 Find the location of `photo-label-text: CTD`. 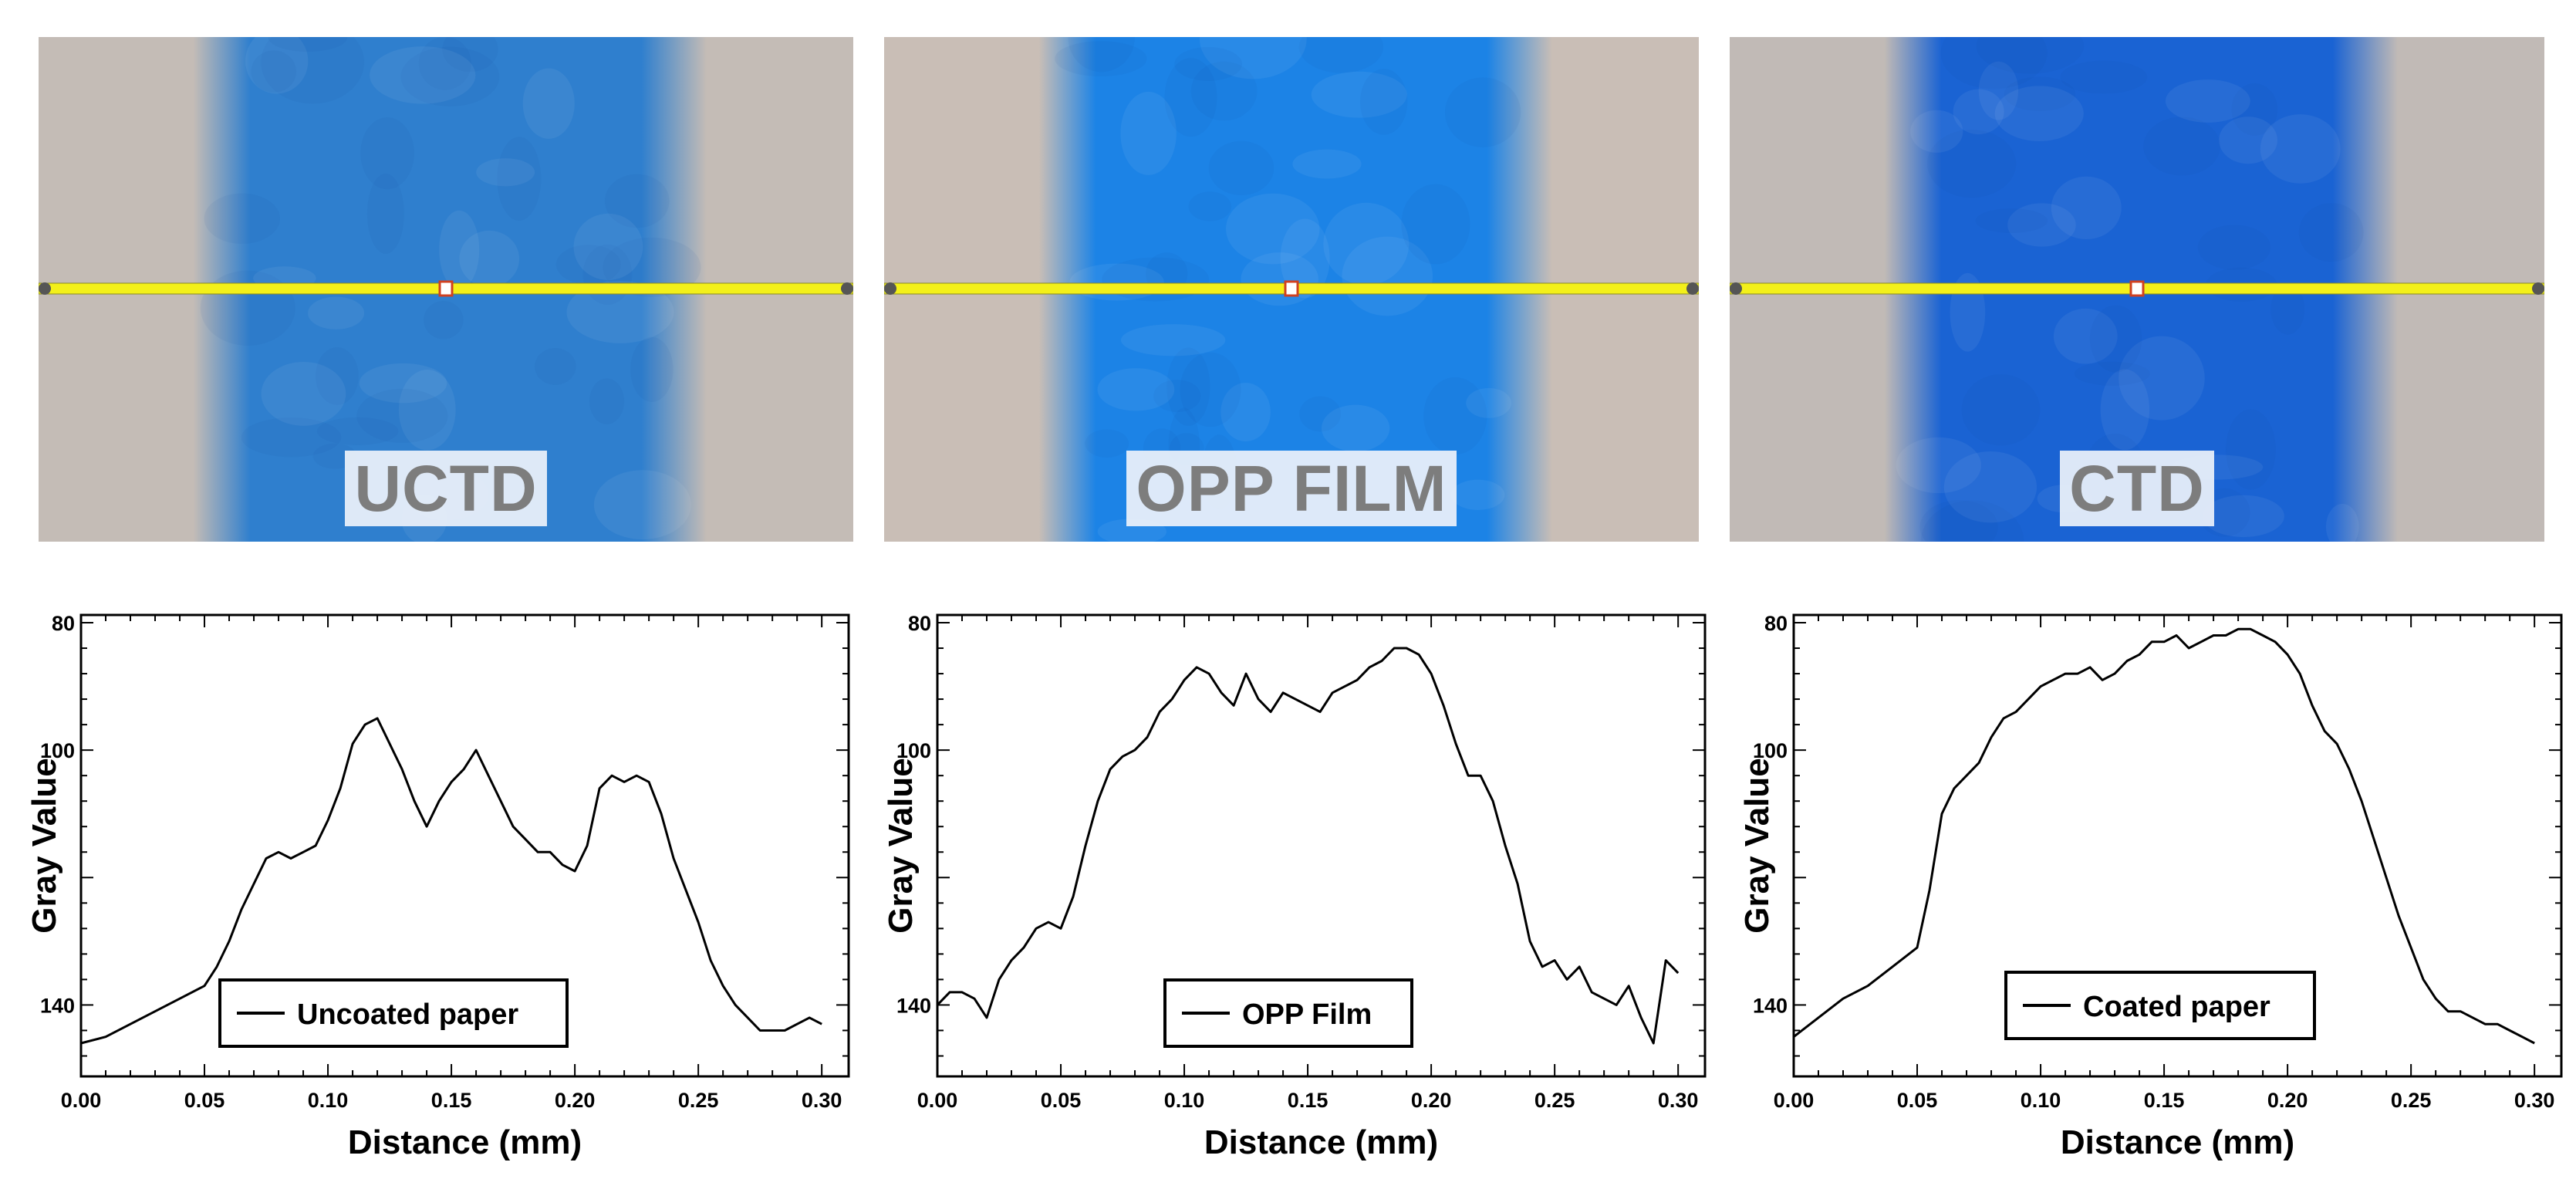

photo-label-text: CTD is located at coordinates (2137, 488).